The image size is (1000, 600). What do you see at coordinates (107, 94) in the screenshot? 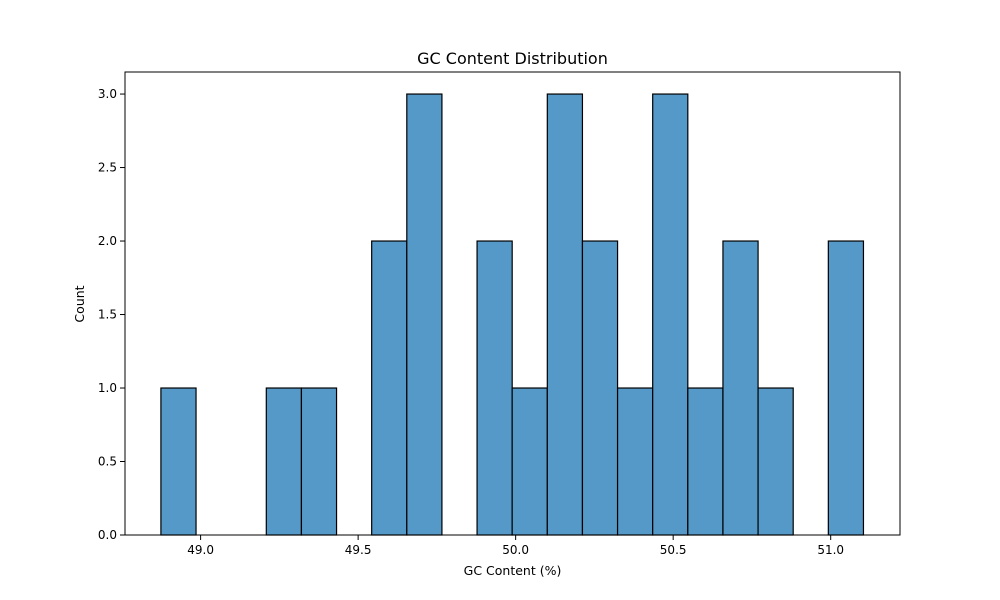
I see `y-tick-label: 3.0` at bounding box center [107, 94].